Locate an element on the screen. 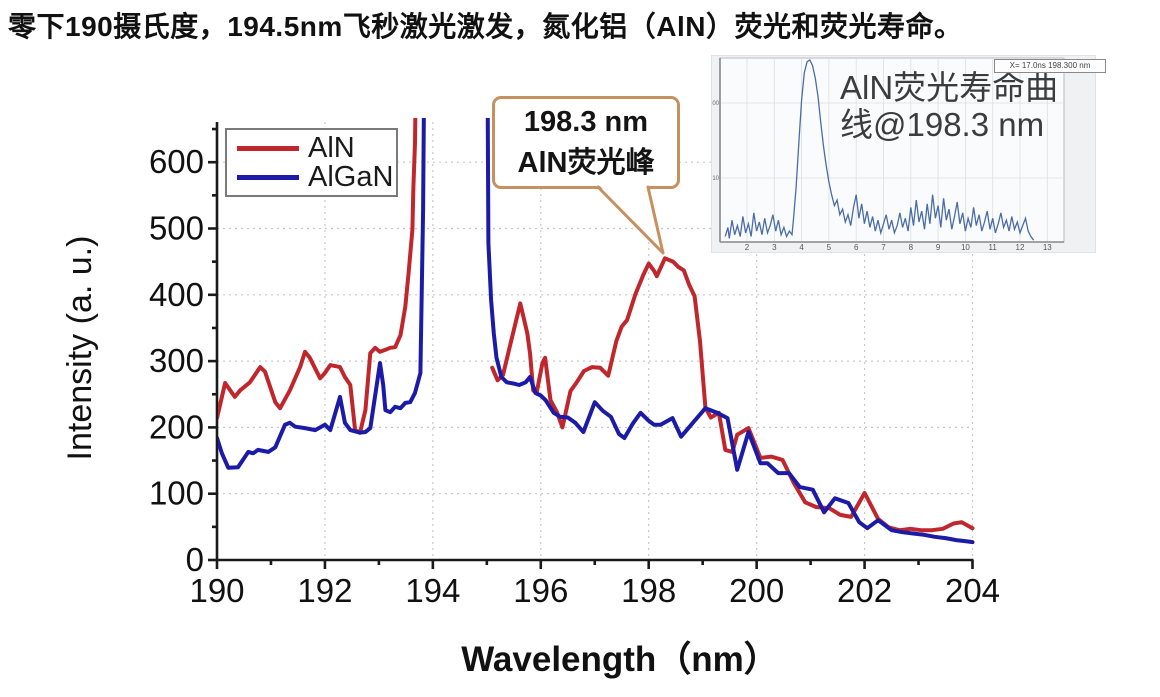  inset-title-line2: 线@198.3 nm is located at coordinates (942, 124).